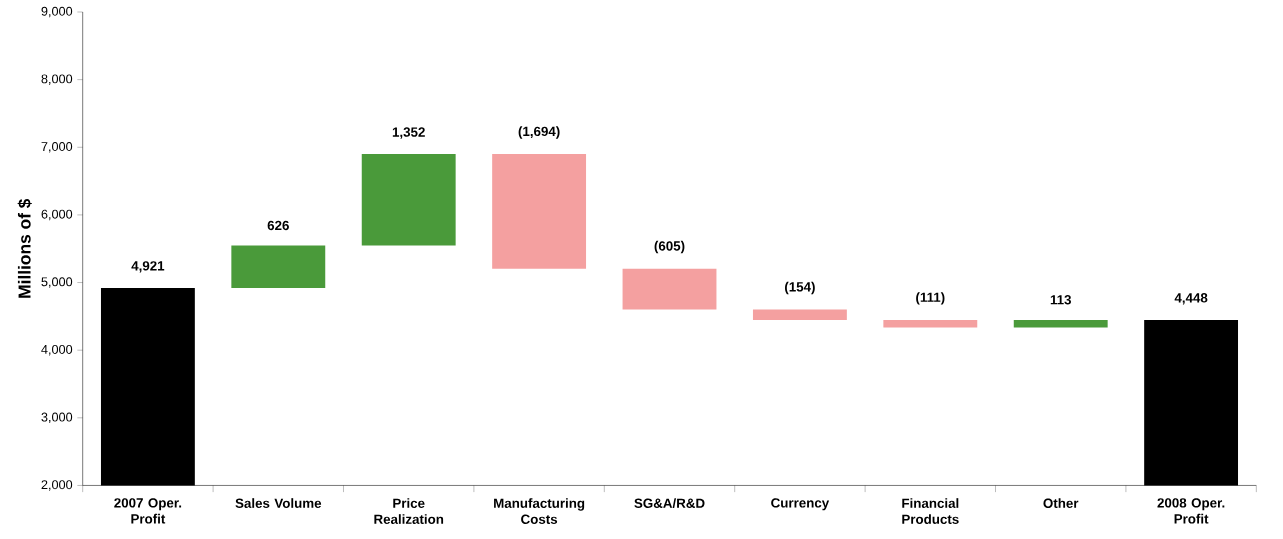 The width and height of the screenshot is (1283, 539). What do you see at coordinates (409, 511) in the screenshot?
I see `x-tick-label: Price Realization` at bounding box center [409, 511].